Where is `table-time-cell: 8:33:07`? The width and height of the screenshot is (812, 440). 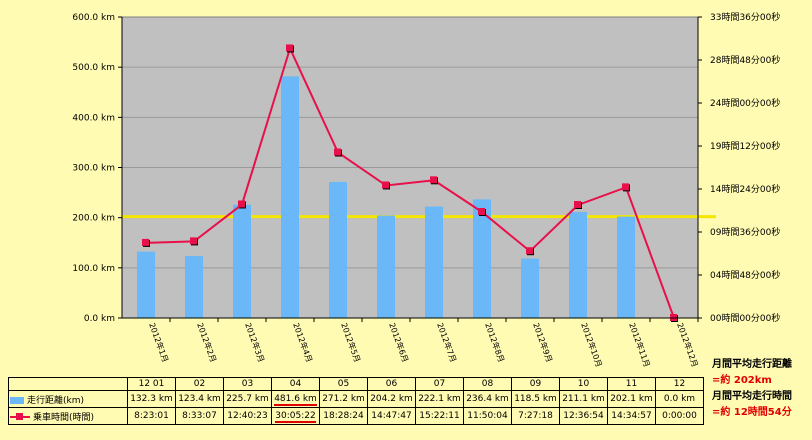
table-time-cell: 8:33:07 is located at coordinates (199, 416).